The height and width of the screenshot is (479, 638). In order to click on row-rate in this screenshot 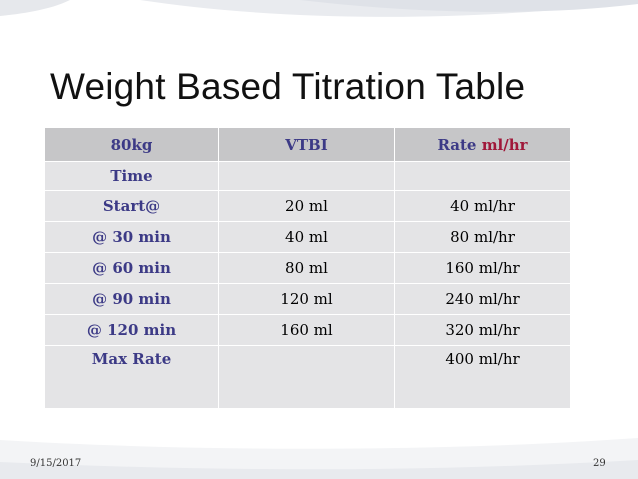, I will do `click(482, 176)`.